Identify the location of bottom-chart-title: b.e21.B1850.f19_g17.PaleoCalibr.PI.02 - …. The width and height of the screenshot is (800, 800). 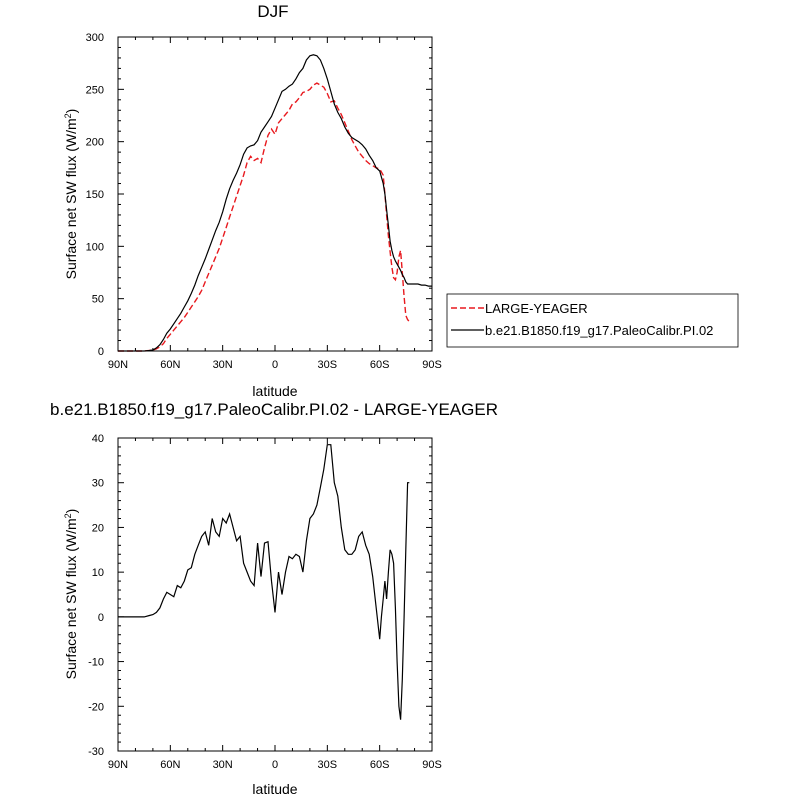
(274, 409).